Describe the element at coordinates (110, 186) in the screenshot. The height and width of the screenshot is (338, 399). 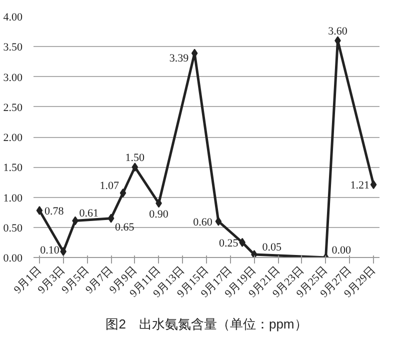
I see `data-label: 1.07` at that location.